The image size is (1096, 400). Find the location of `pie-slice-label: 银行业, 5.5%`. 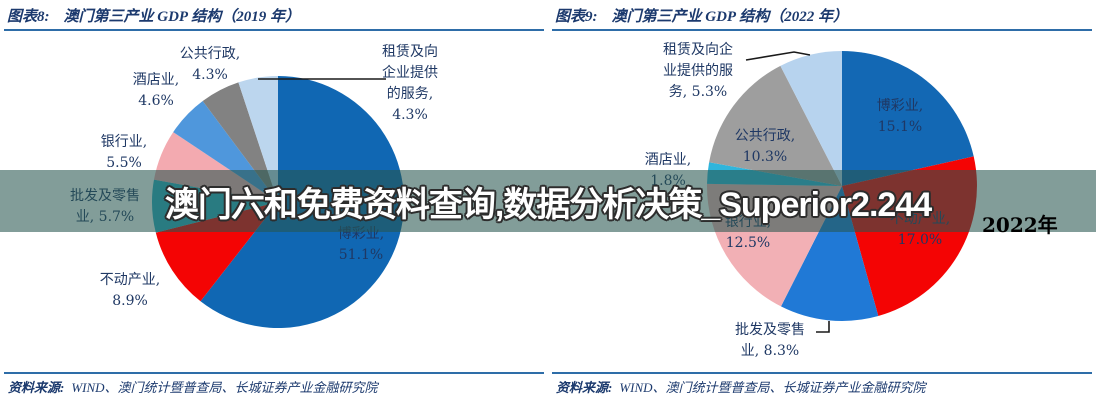

pie-slice-label: 银行业, 5.5% is located at coordinates (124, 153).